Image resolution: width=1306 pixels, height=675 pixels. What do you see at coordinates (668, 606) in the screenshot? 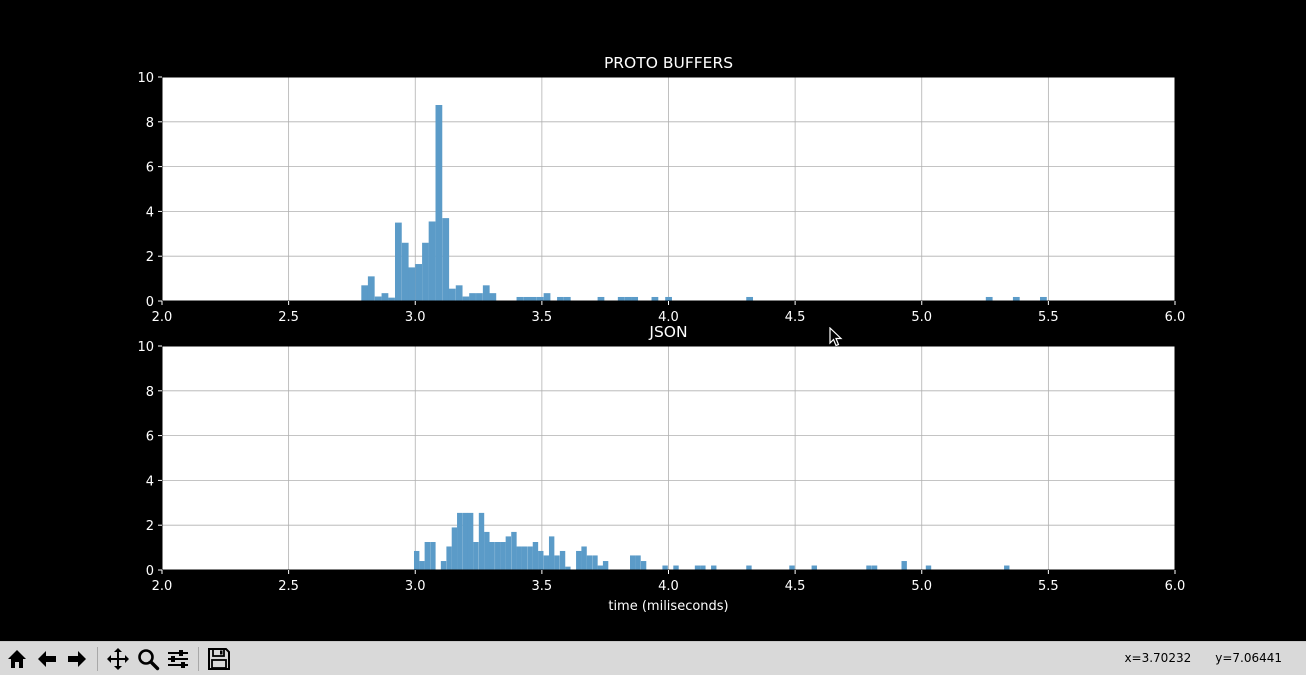
I see `x-axis-label: time (miliseconds)` at bounding box center [668, 606].